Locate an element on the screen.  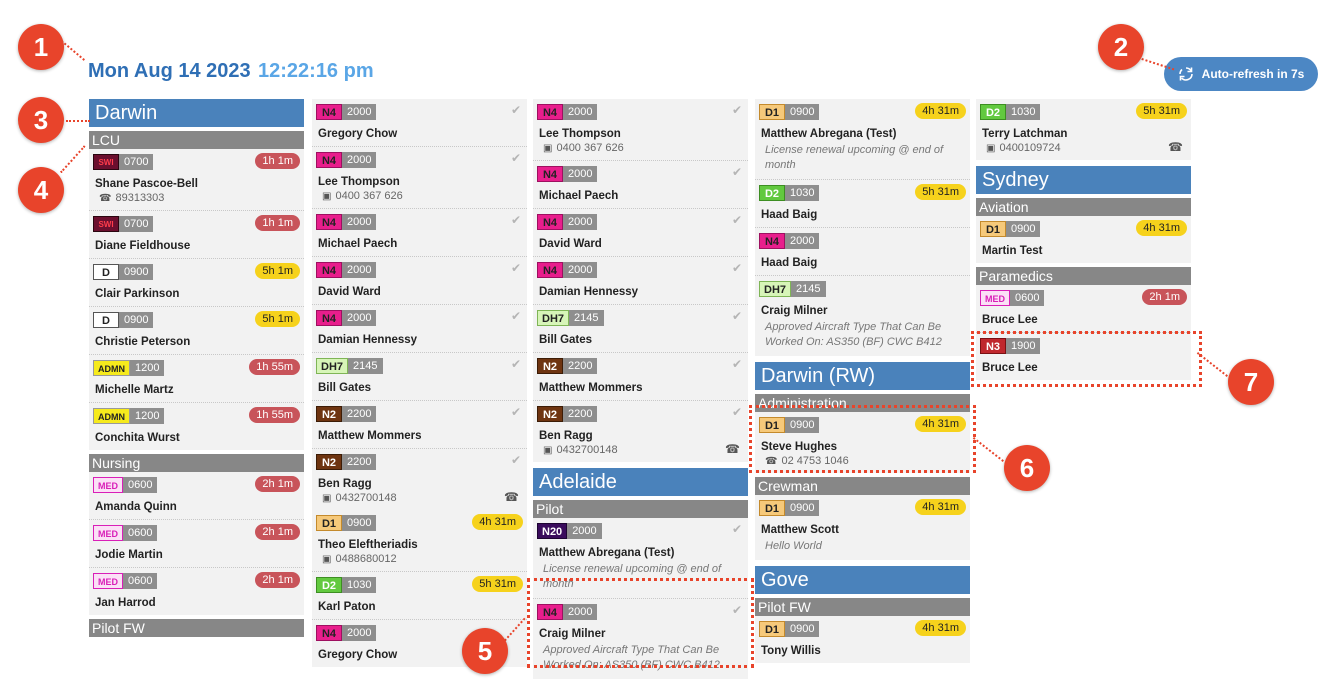
card-list-administration: D1 0900 4h 31m Steve Hughes ☎ 02 4753 1046 is located at coordinates (862, 442).